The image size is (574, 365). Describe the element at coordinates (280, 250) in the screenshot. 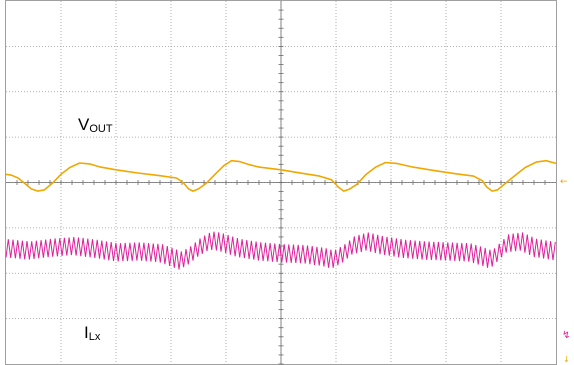

I see `ilx-trace` at that location.